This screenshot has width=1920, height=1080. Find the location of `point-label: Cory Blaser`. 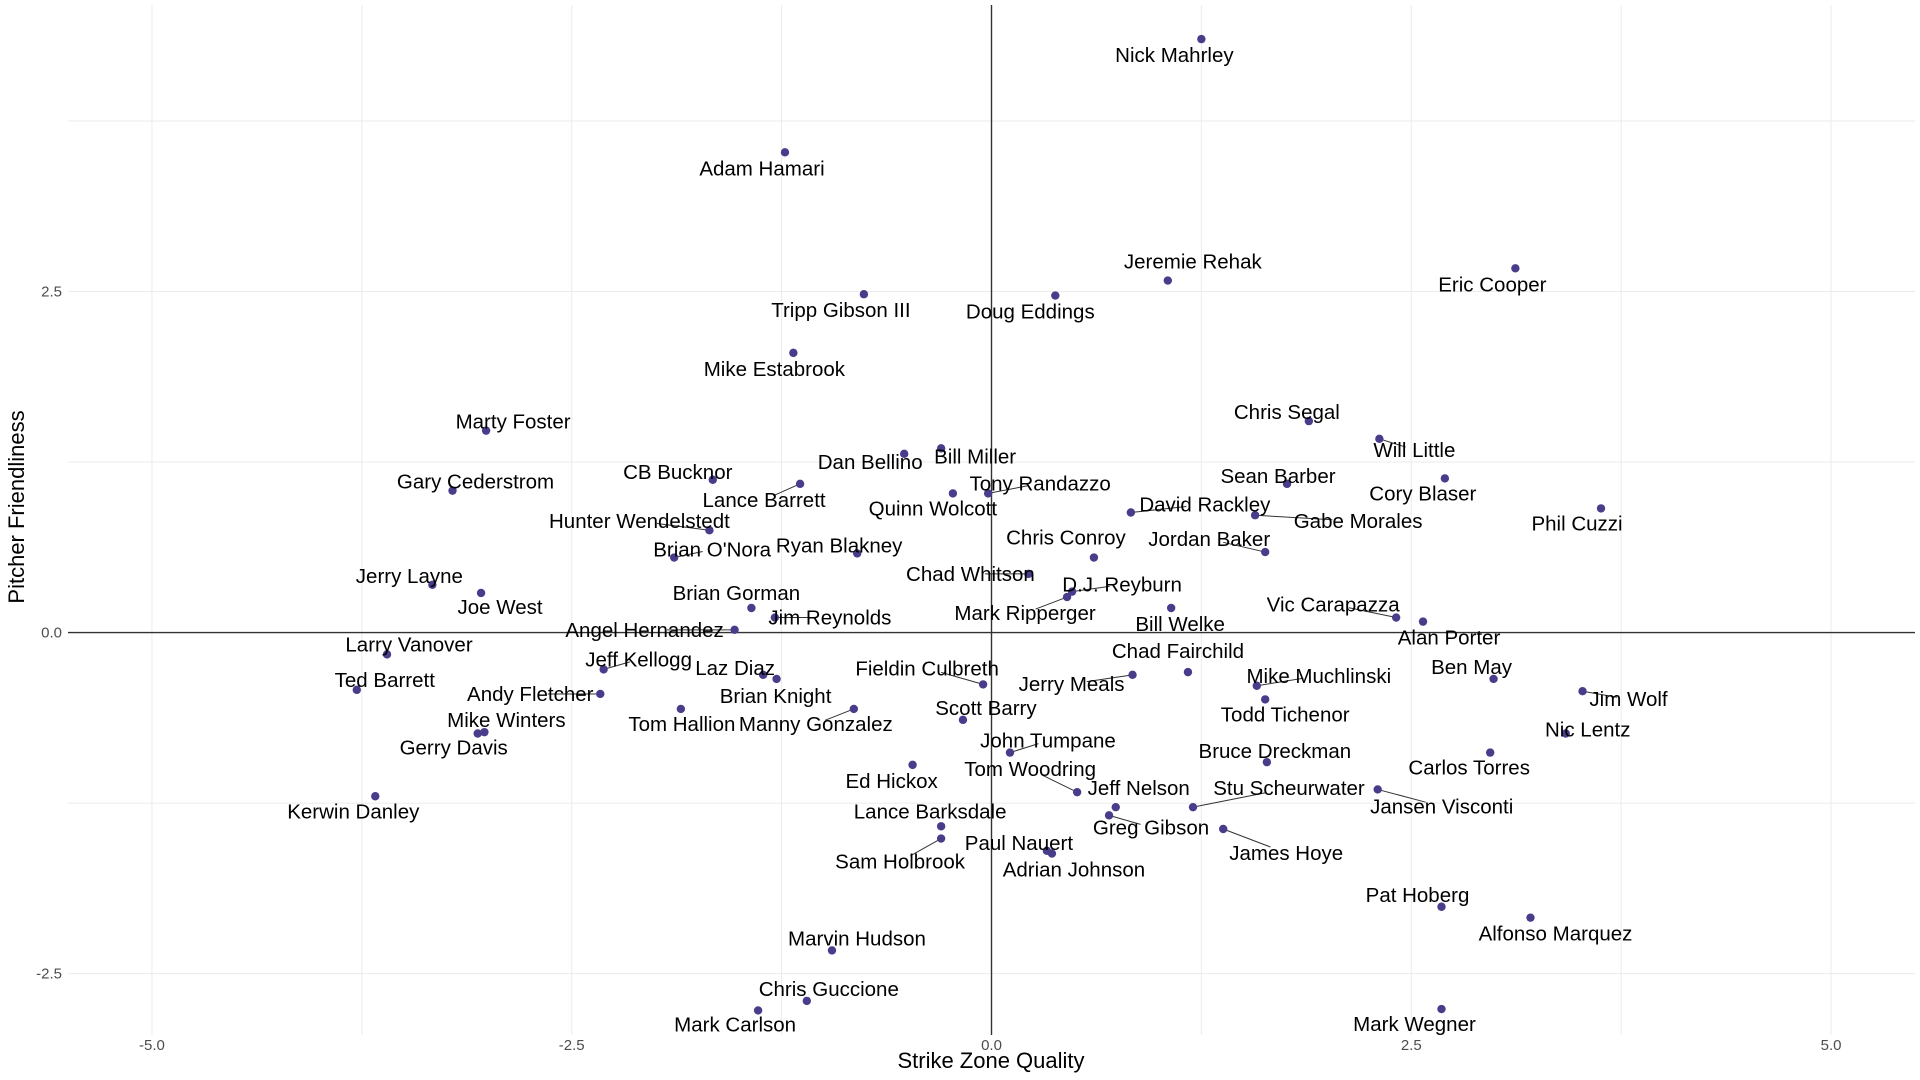

point-label: Cory Blaser is located at coordinates (1422, 493).